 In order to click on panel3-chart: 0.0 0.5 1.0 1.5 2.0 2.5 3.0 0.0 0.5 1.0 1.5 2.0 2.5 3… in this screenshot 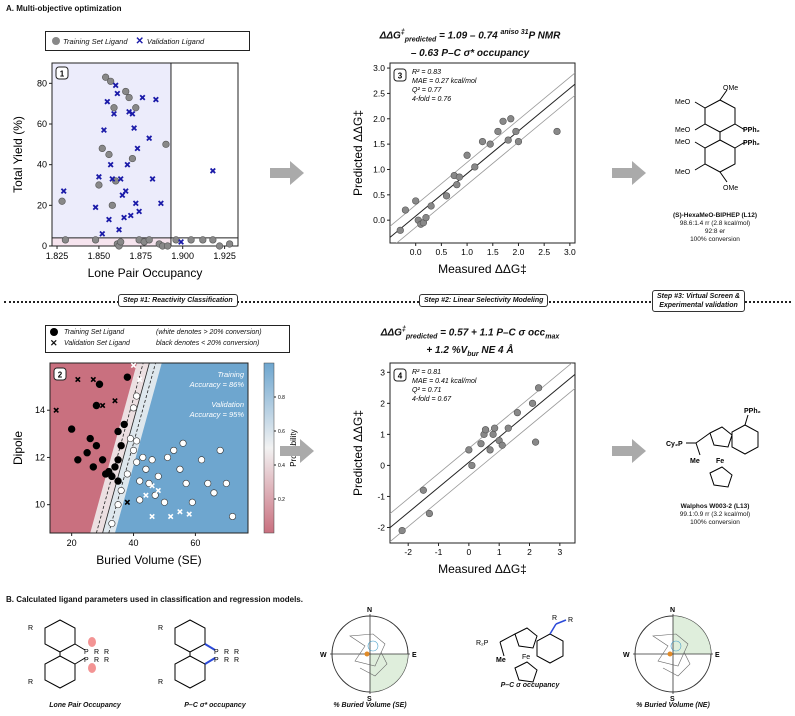, I will do `click(463, 169)`.